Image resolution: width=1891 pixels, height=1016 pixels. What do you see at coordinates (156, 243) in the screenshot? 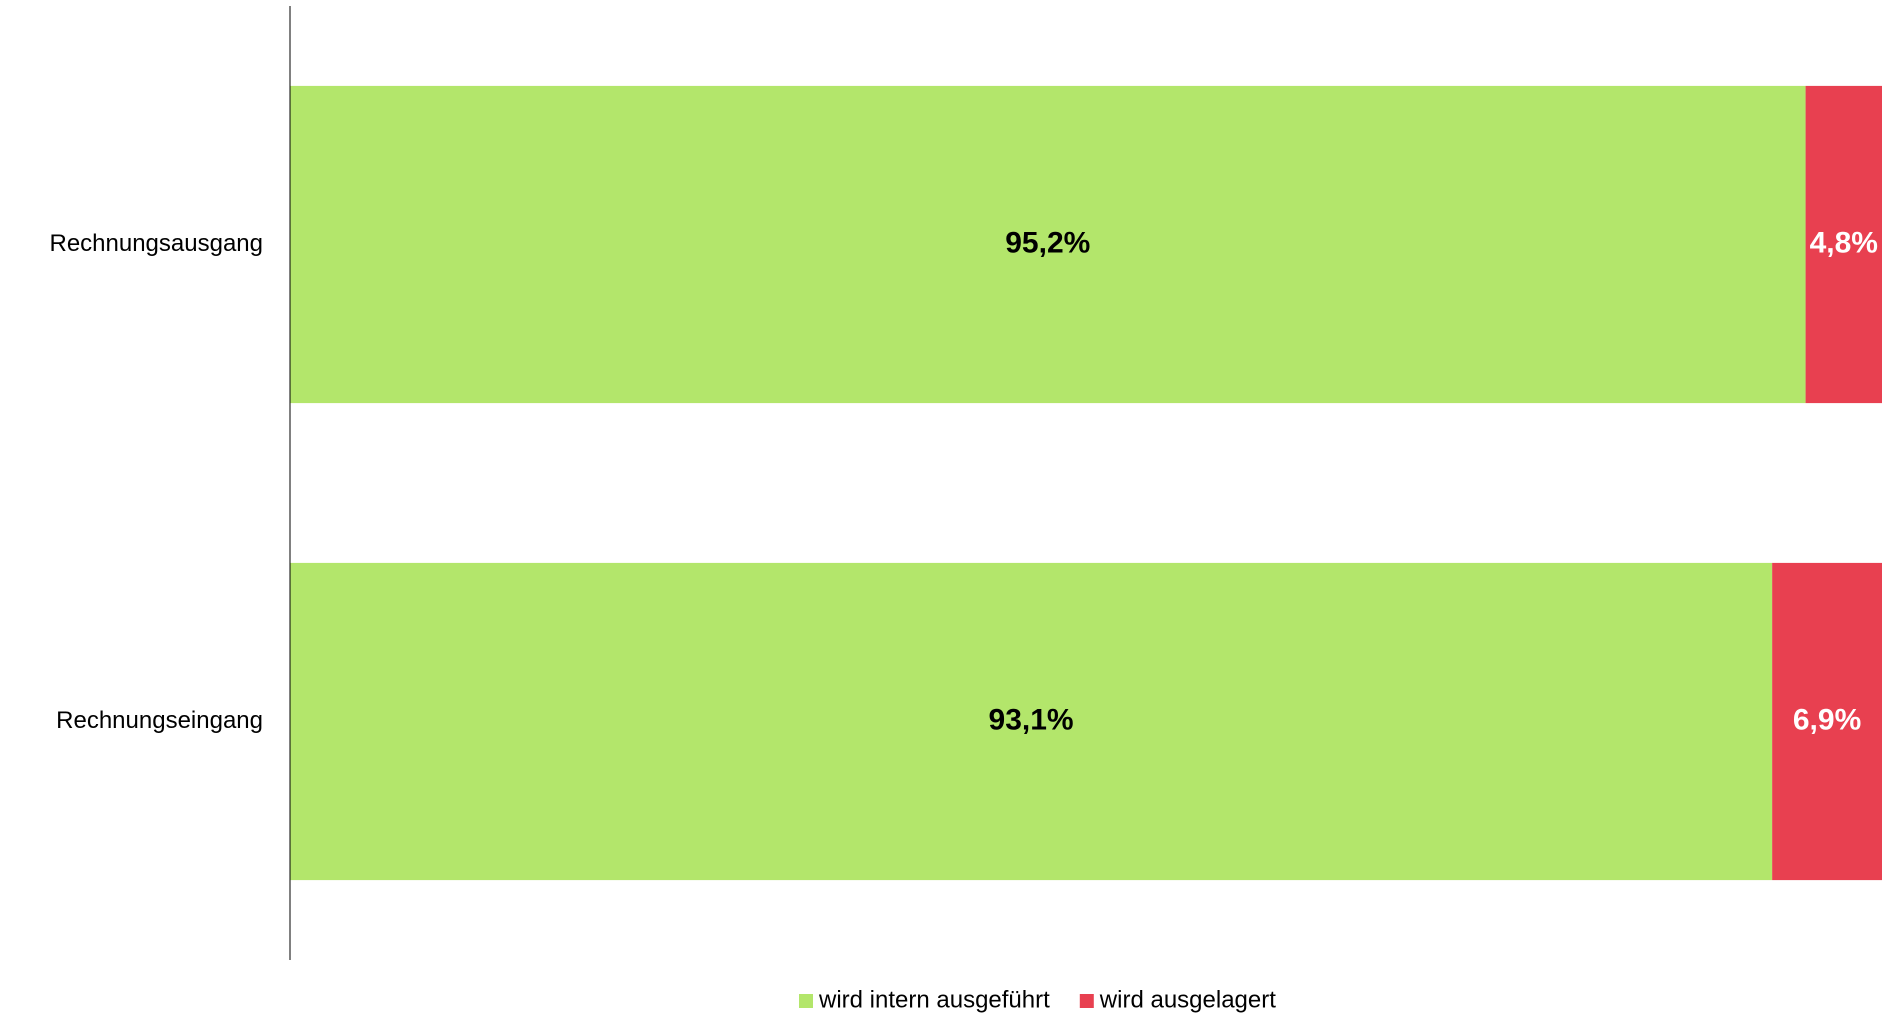
I see `category-label: Rechnungsausgang` at bounding box center [156, 243].